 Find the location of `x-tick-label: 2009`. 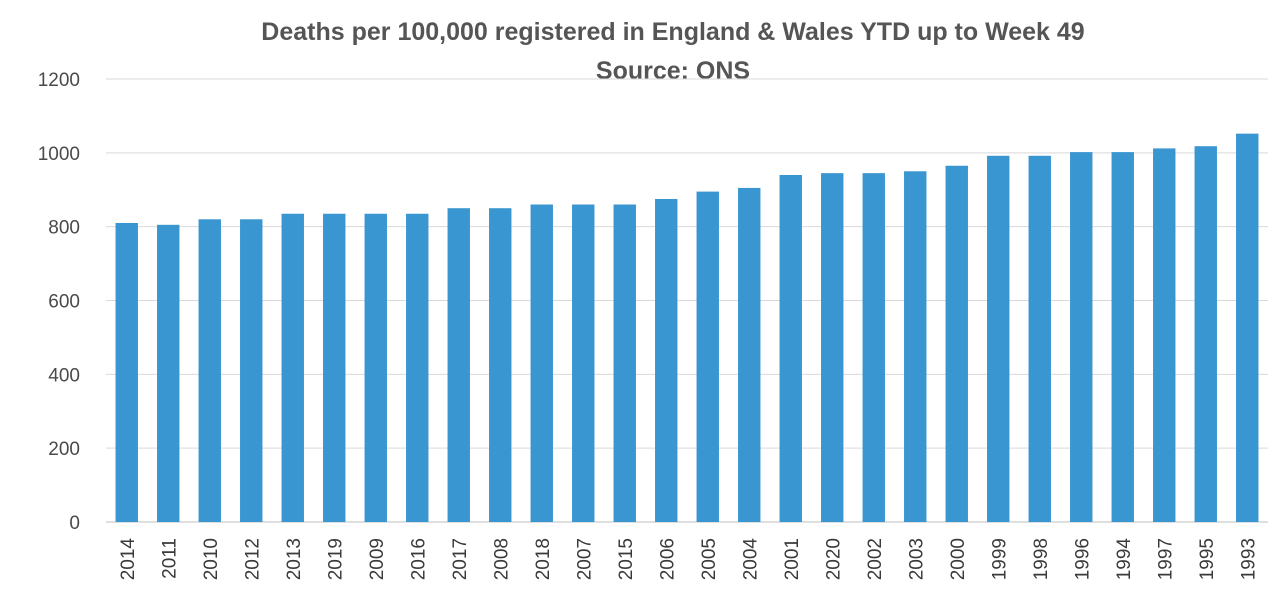

x-tick-label: 2009 is located at coordinates (377, 559).